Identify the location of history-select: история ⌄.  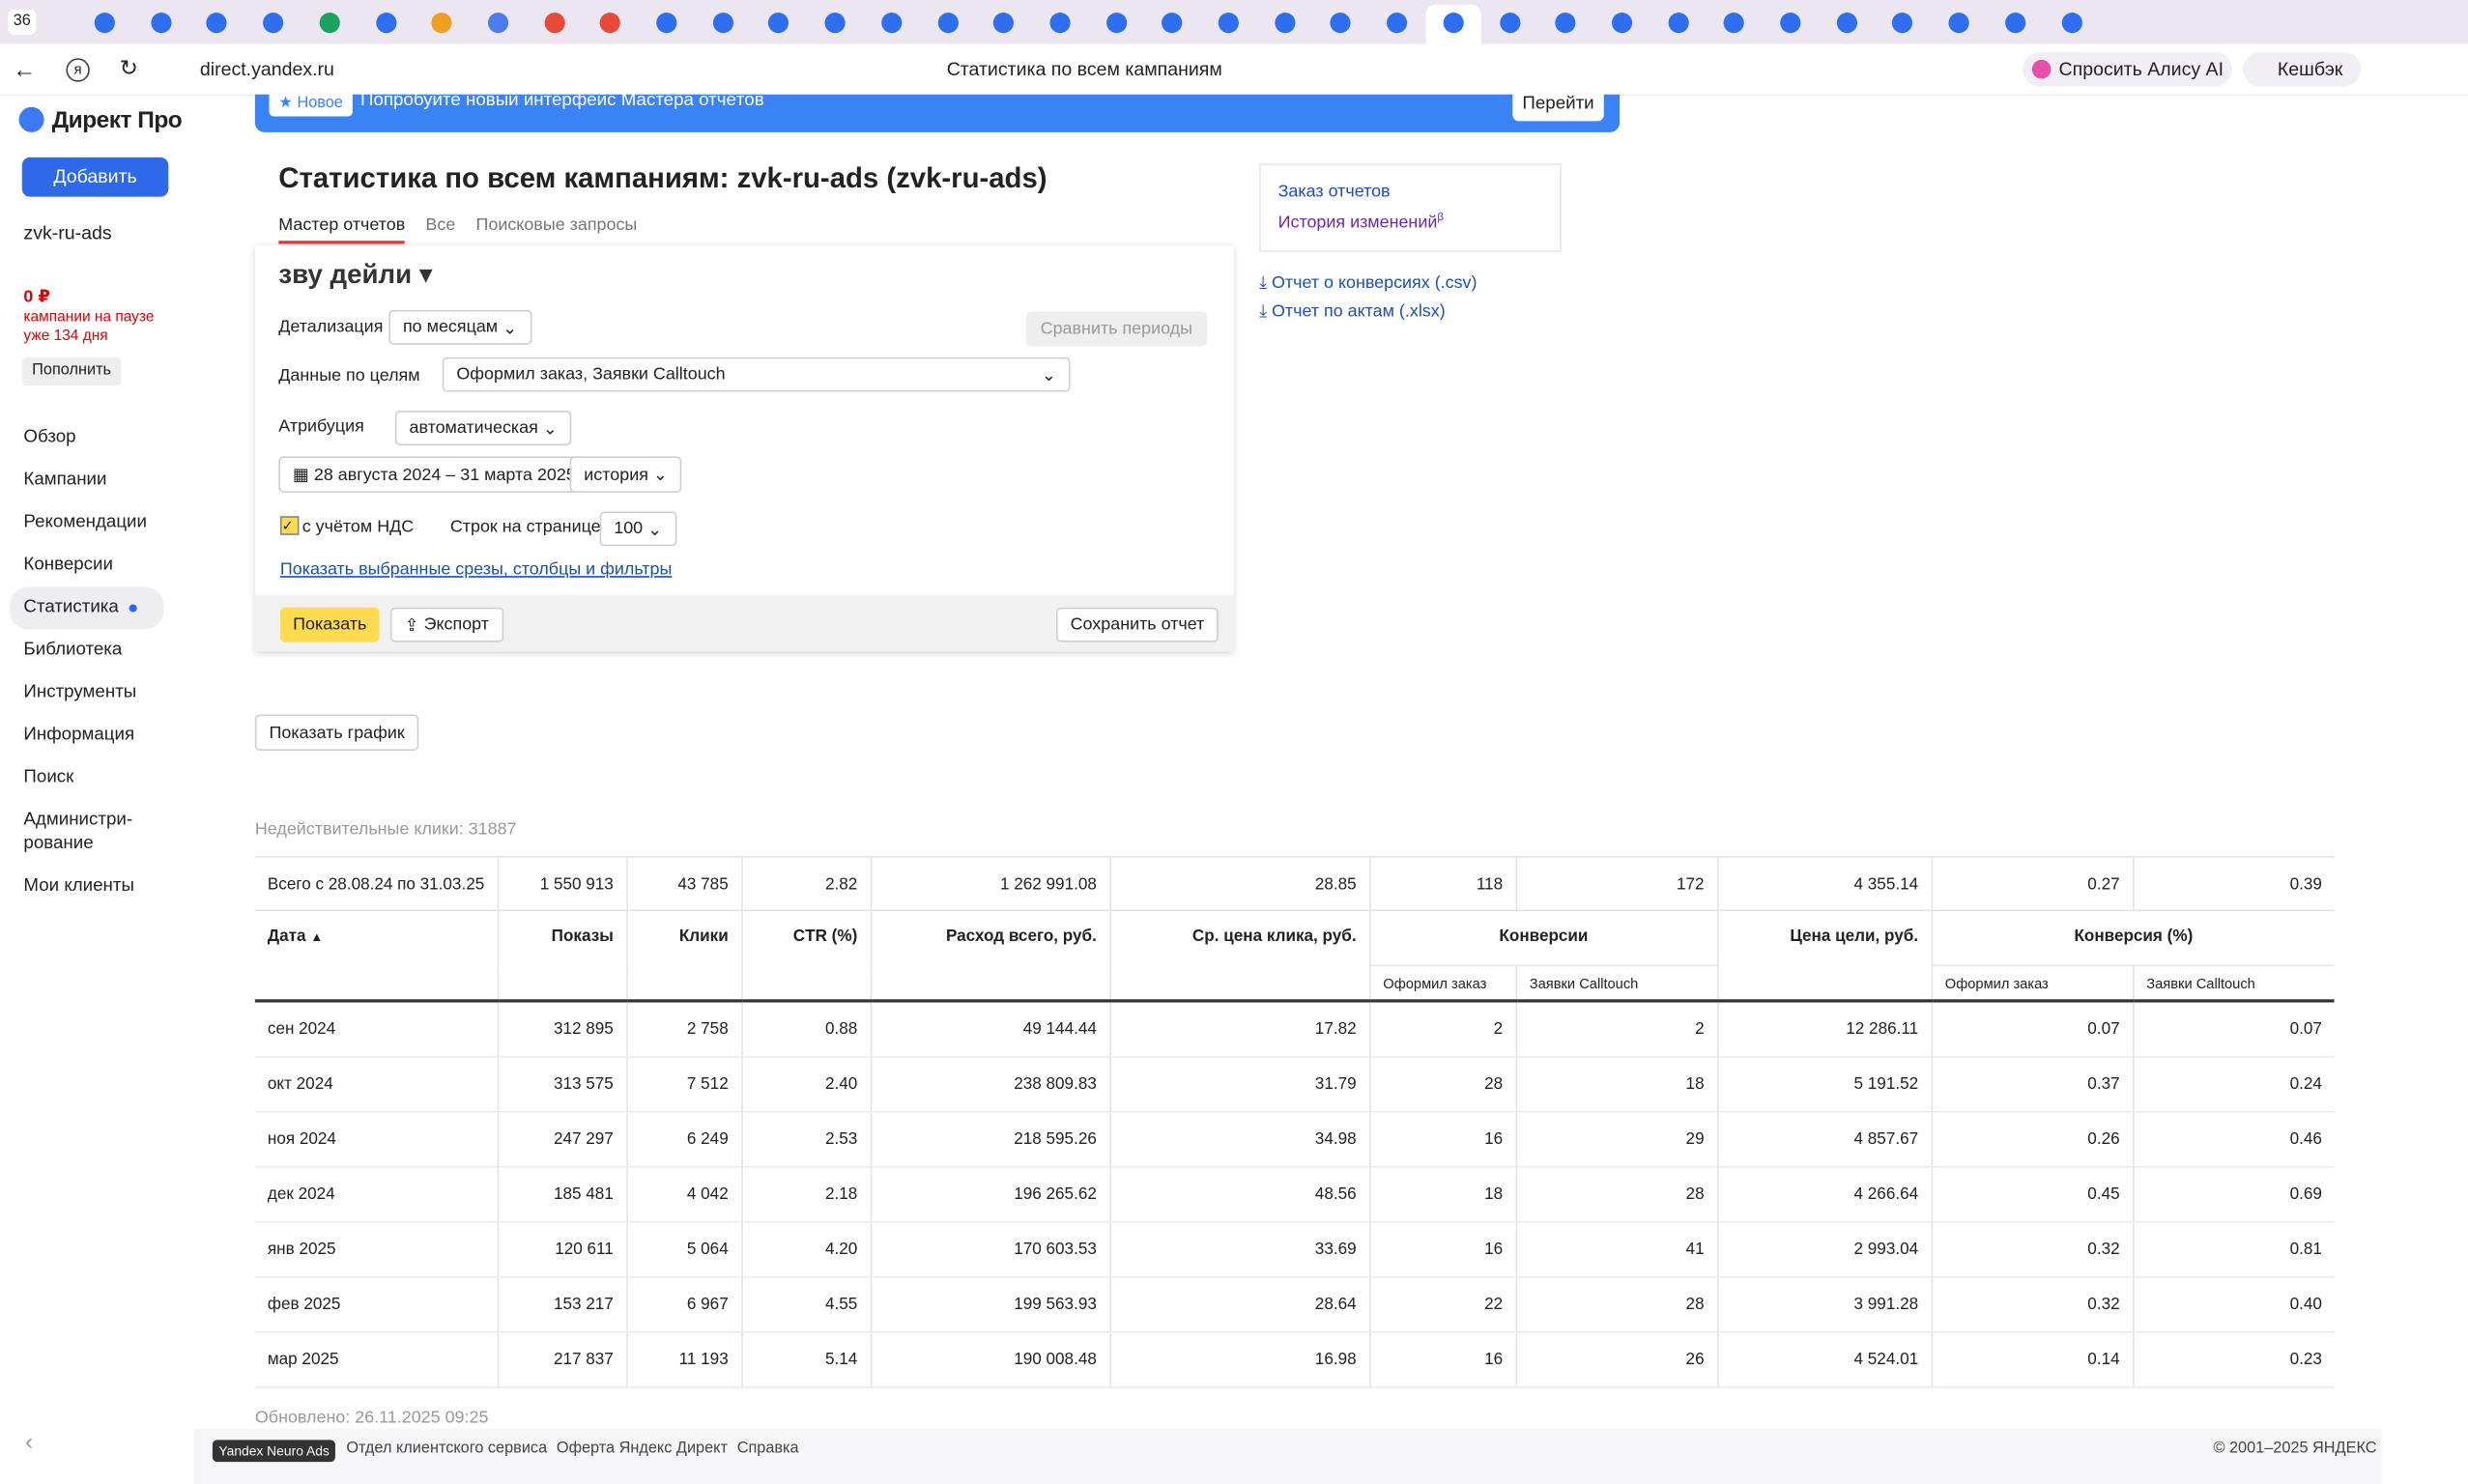
(625, 475).